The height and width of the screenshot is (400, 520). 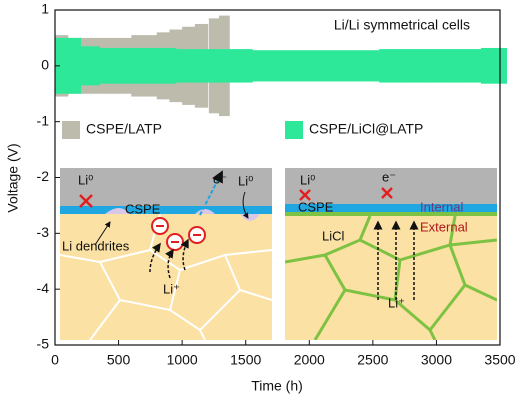 I want to click on y-tick-label: 1, so click(x=45, y=9).